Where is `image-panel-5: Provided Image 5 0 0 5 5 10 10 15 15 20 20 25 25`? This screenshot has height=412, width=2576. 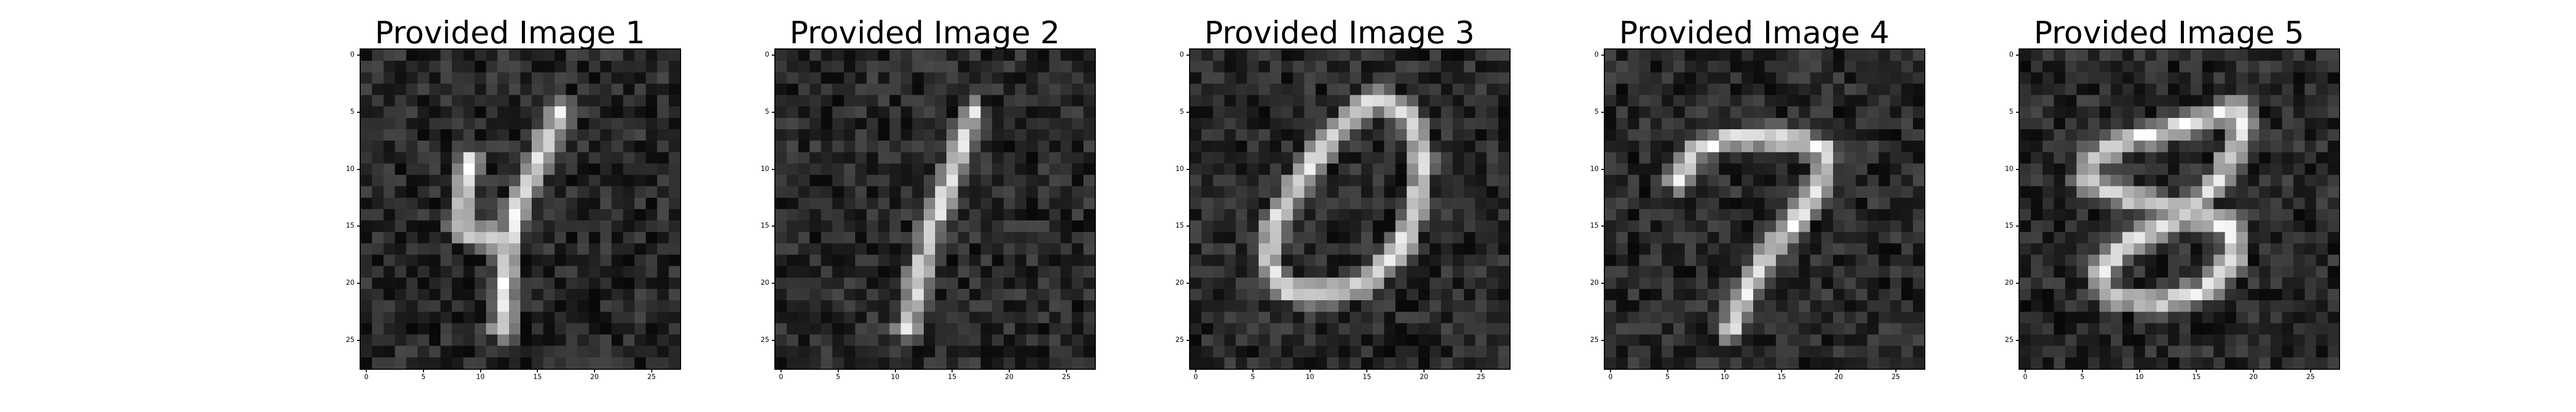 image-panel-5: Provided Image 5 0 0 5 5 10 10 15 15 20 20 25 25 is located at coordinates (2169, 206).